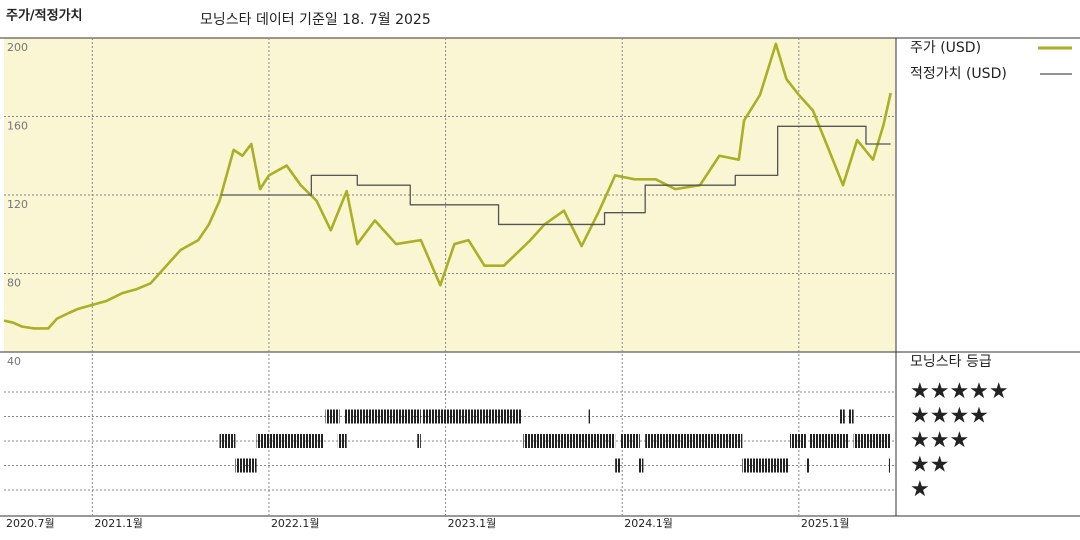 This screenshot has width=1080, height=540. Describe the element at coordinates (14, 361) in the screenshot. I see `y-tick-label: 40` at that location.